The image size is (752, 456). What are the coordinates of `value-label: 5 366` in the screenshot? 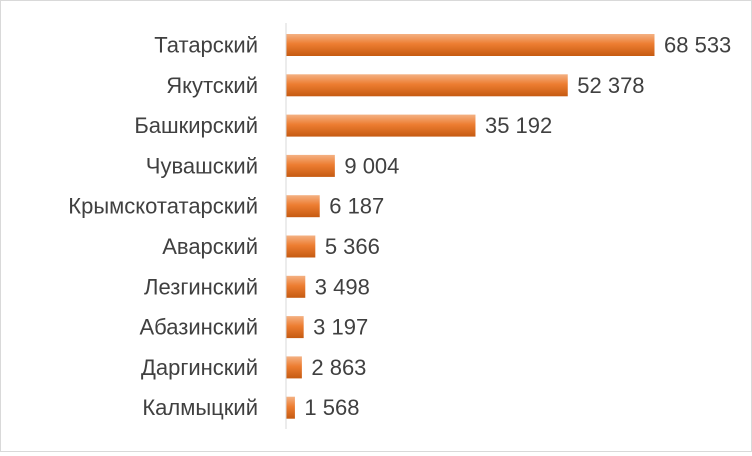 It's located at (352, 246).